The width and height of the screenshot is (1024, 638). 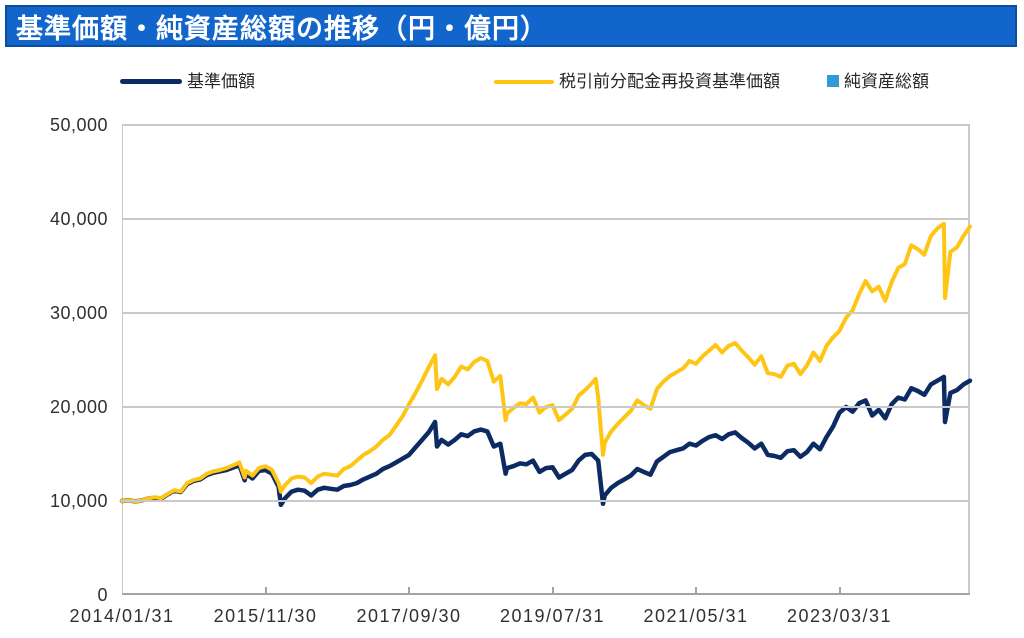 What do you see at coordinates (282, 28) in the screenshot?
I see `chart-title: 基準価額・純資産総額の推移（円・億円）` at bounding box center [282, 28].